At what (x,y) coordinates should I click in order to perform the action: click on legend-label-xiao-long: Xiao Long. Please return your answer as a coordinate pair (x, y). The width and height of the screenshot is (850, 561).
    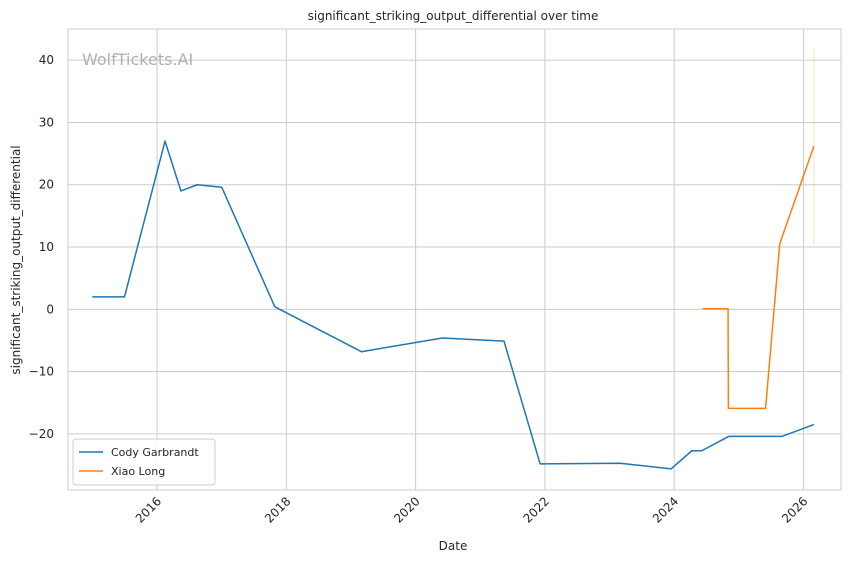
    Looking at the image, I should click on (138, 471).